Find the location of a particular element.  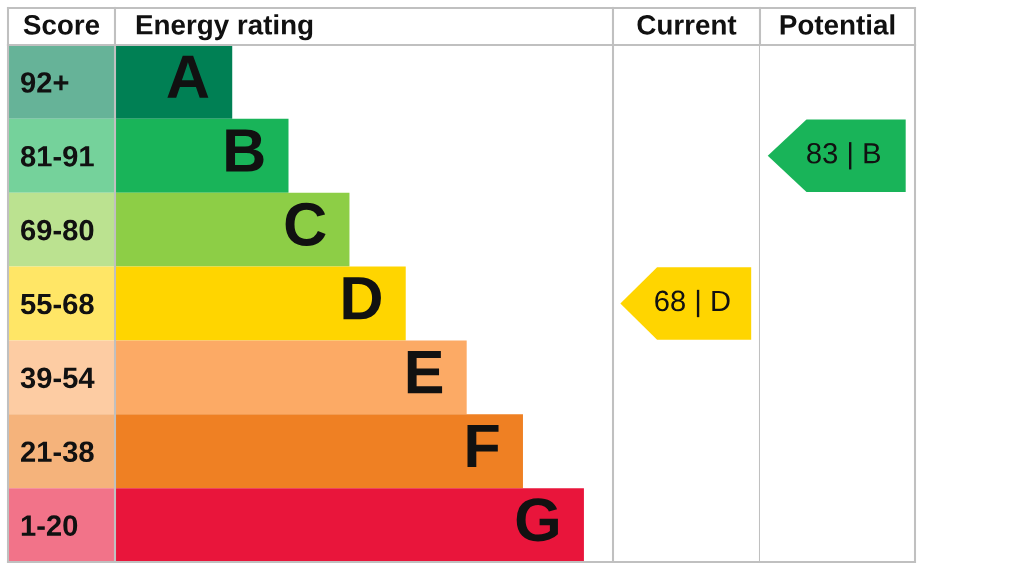

y-axis-title: Score is located at coordinates (61, 25).